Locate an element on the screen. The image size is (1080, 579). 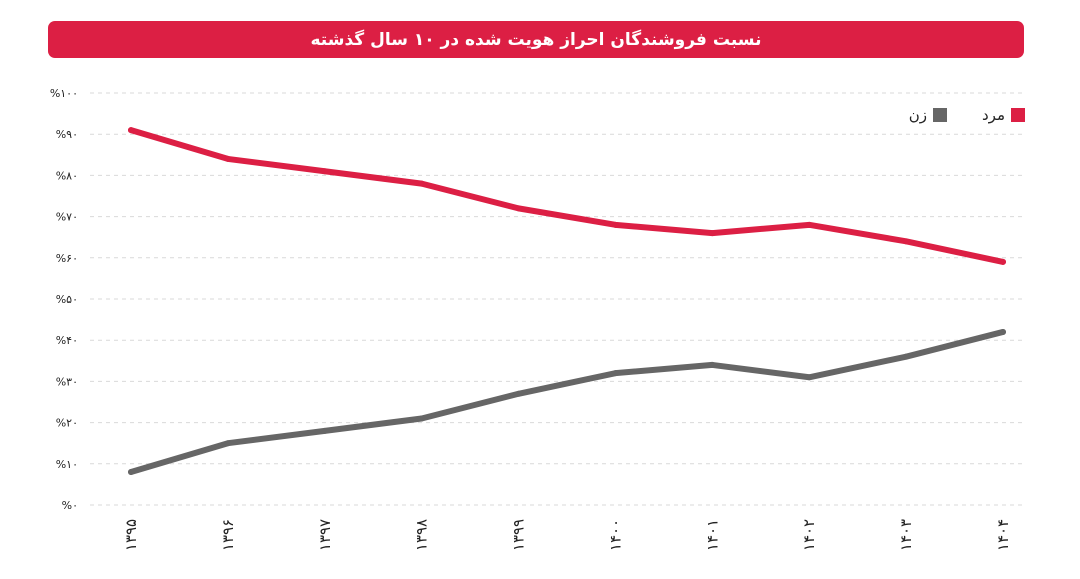
y-tick-label: %۵۰ is located at coordinates (67, 299).